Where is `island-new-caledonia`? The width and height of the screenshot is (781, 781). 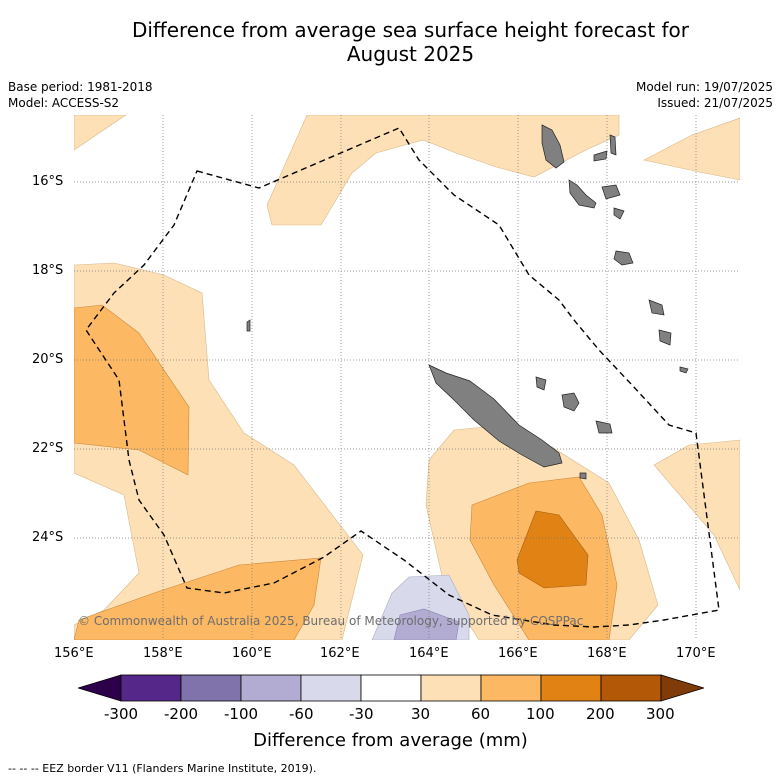 island-new-caledonia is located at coordinates (495, 416).